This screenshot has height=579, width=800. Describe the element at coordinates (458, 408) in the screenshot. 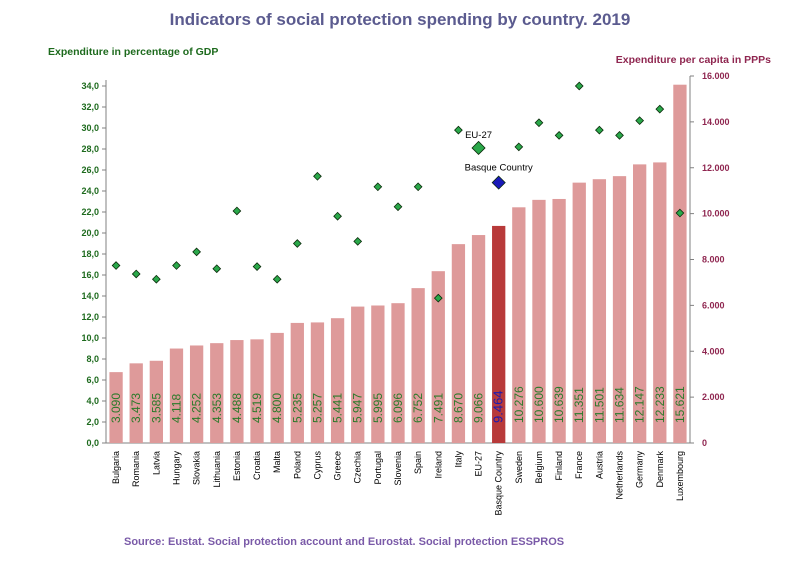

I see `bar-value-label: 8.670` at that location.